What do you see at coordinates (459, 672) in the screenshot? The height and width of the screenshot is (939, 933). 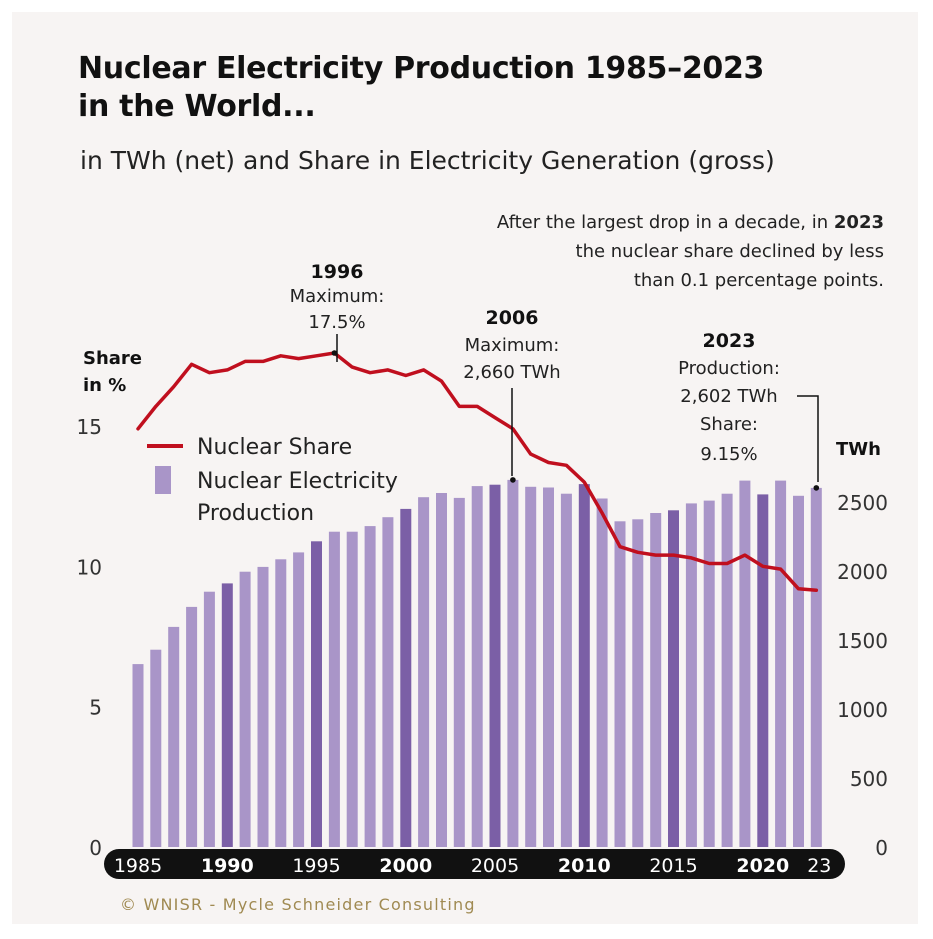 I see `bar-2003` at bounding box center [459, 672].